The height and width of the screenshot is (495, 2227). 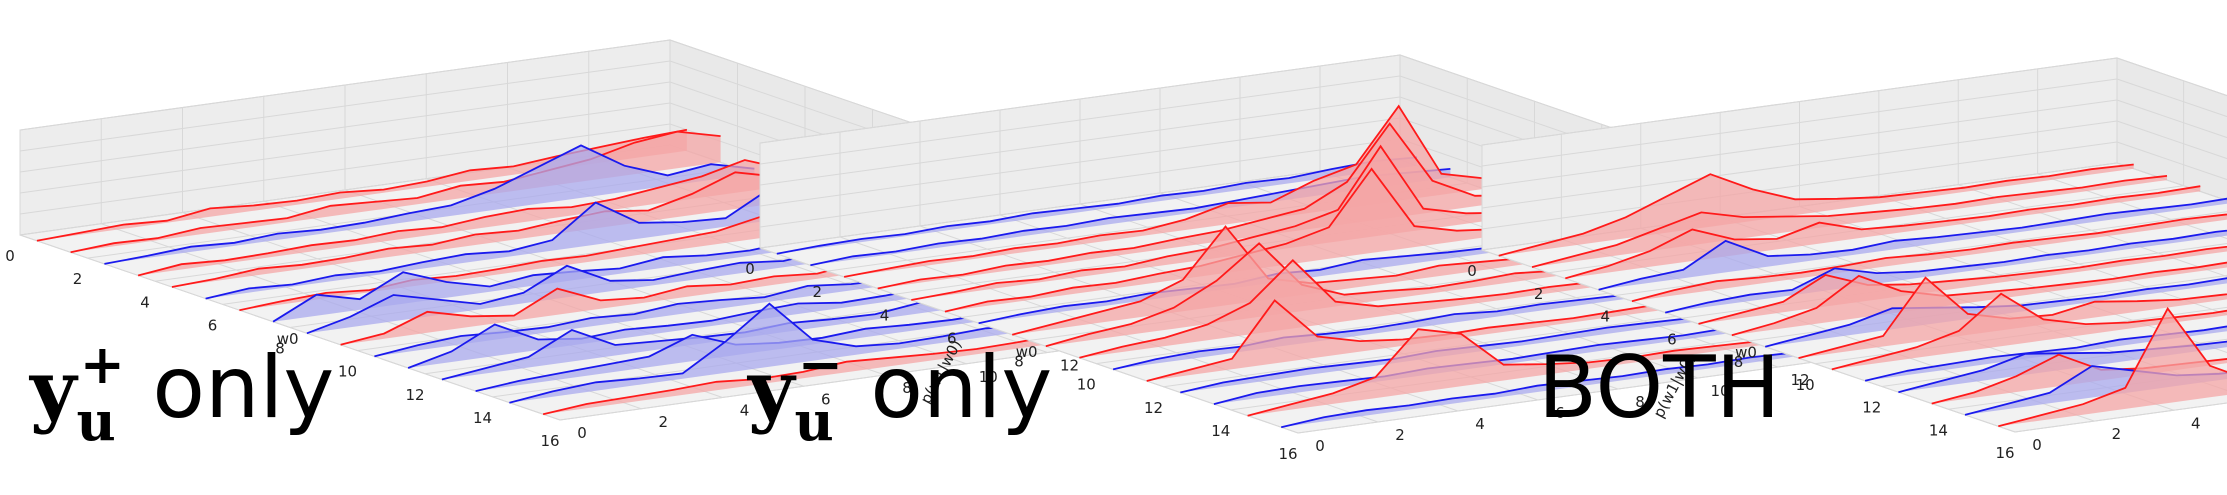 I want to click on x-tick-label: 14, so click(x=1220, y=431).